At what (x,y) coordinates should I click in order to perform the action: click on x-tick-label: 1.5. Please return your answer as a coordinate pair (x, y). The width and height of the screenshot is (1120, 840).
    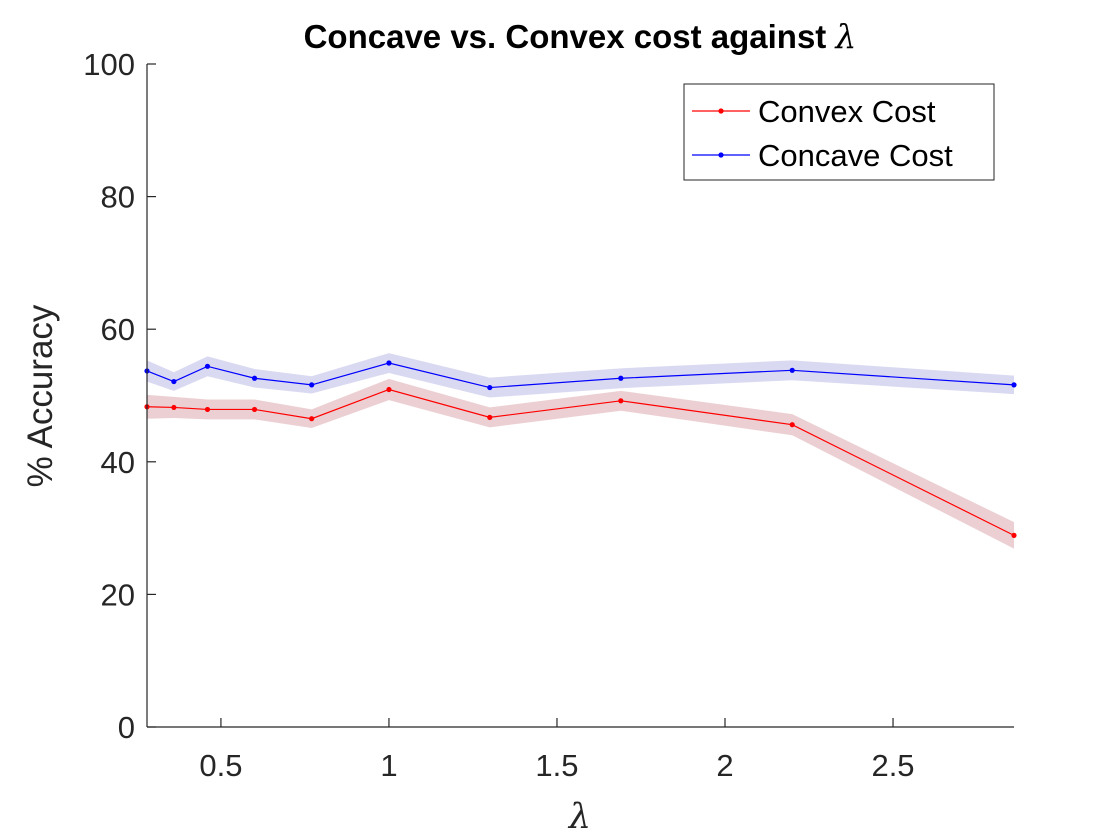
    Looking at the image, I should click on (556, 765).